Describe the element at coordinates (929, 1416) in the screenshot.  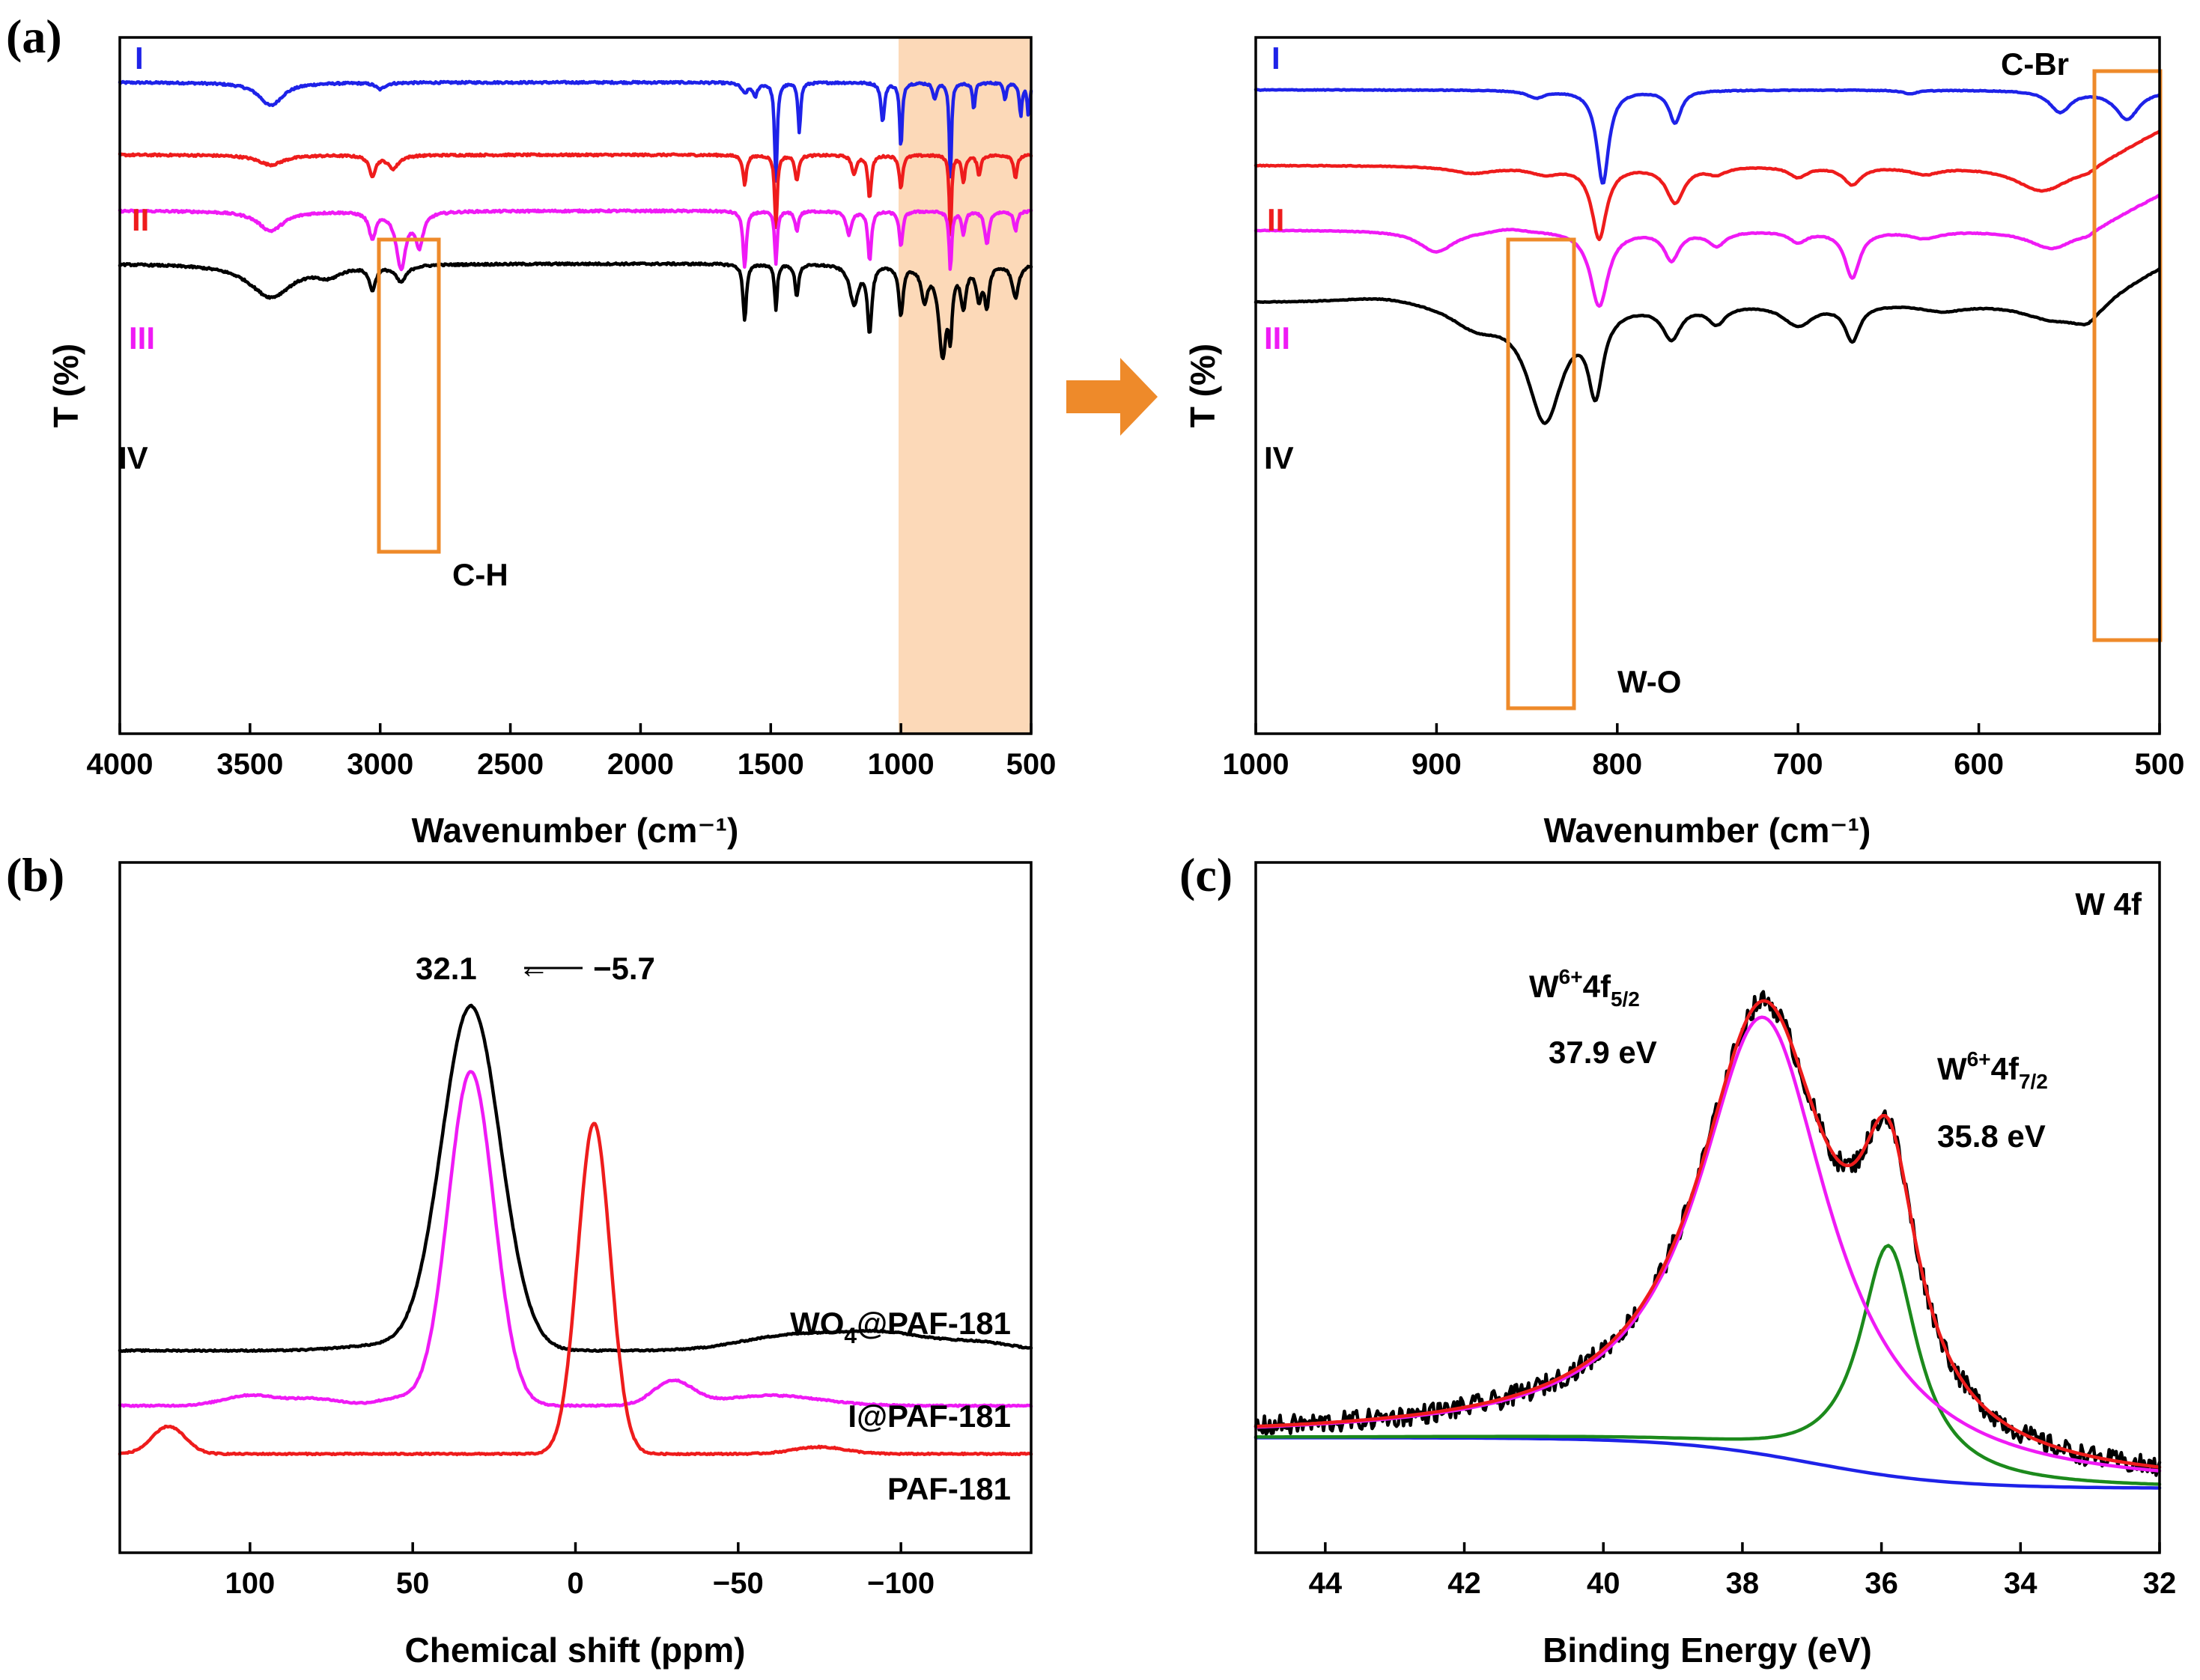
I see `series-label-i-paf-181: I@PAF-181` at that location.